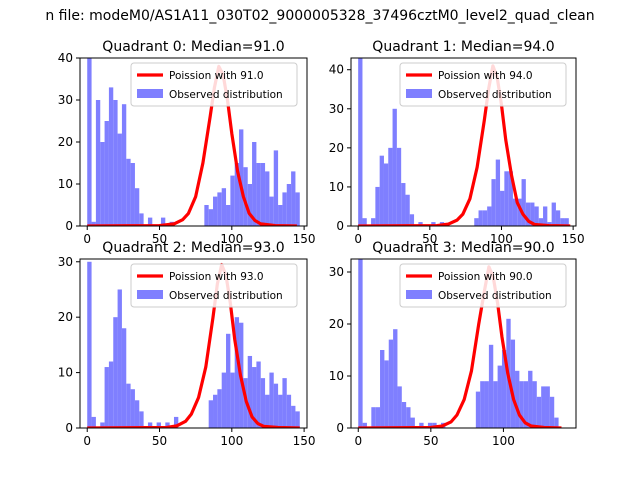 The image size is (640, 480). What do you see at coordinates (193, 248) in the screenshot?
I see `subplot-title: Quadrant 2: Median=93.0` at bounding box center [193, 248].